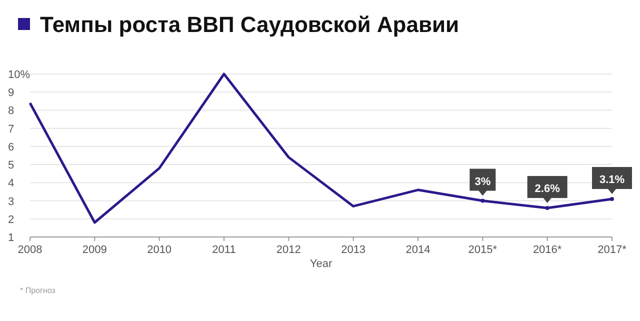 This screenshot has height=321, width=640. I want to click on x-tick-label: 2012, so click(288, 250).